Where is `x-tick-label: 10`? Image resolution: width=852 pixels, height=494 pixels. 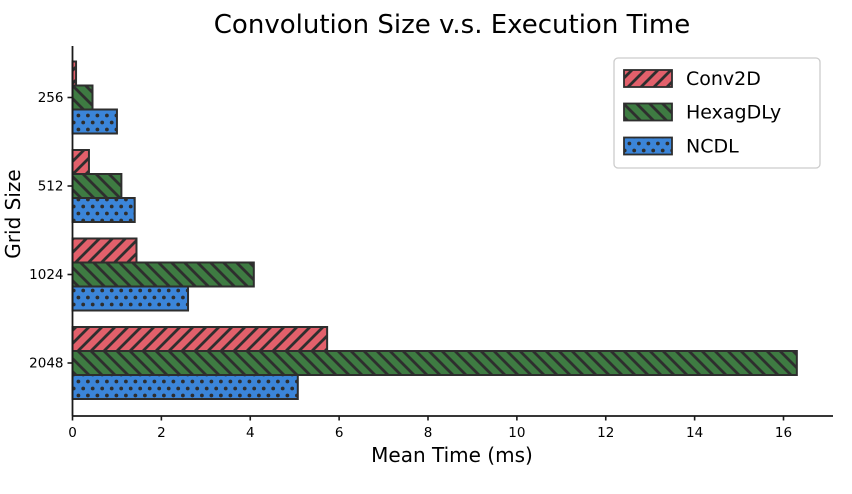
x-tick-label: 10 is located at coordinates (516, 433).